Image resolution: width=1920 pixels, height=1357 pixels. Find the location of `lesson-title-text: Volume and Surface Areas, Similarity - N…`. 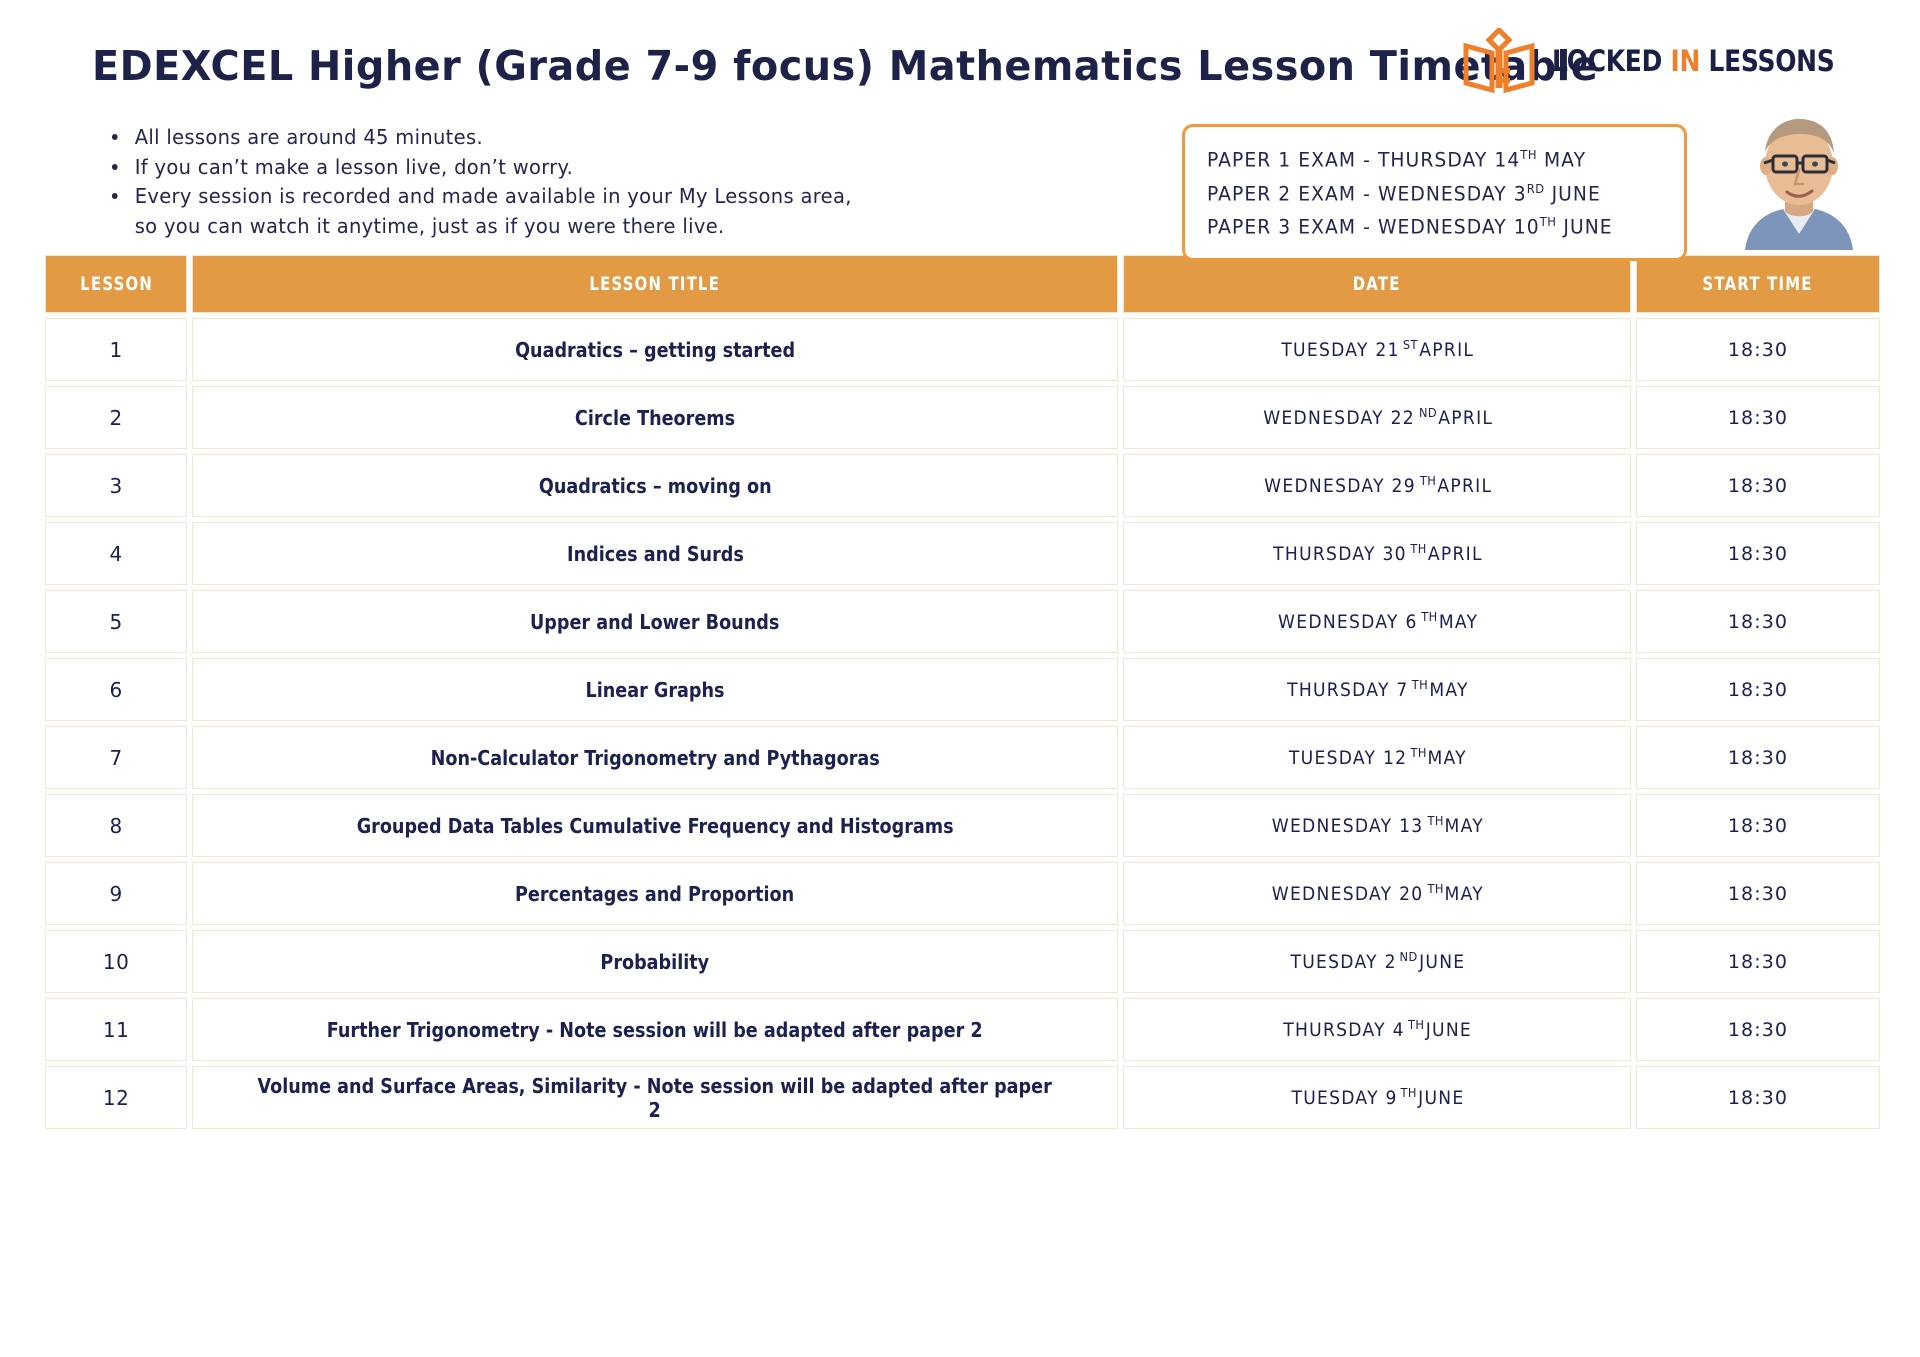

lesson-title-text: Volume and Surface Areas, Similarity - N… is located at coordinates (655, 1097).